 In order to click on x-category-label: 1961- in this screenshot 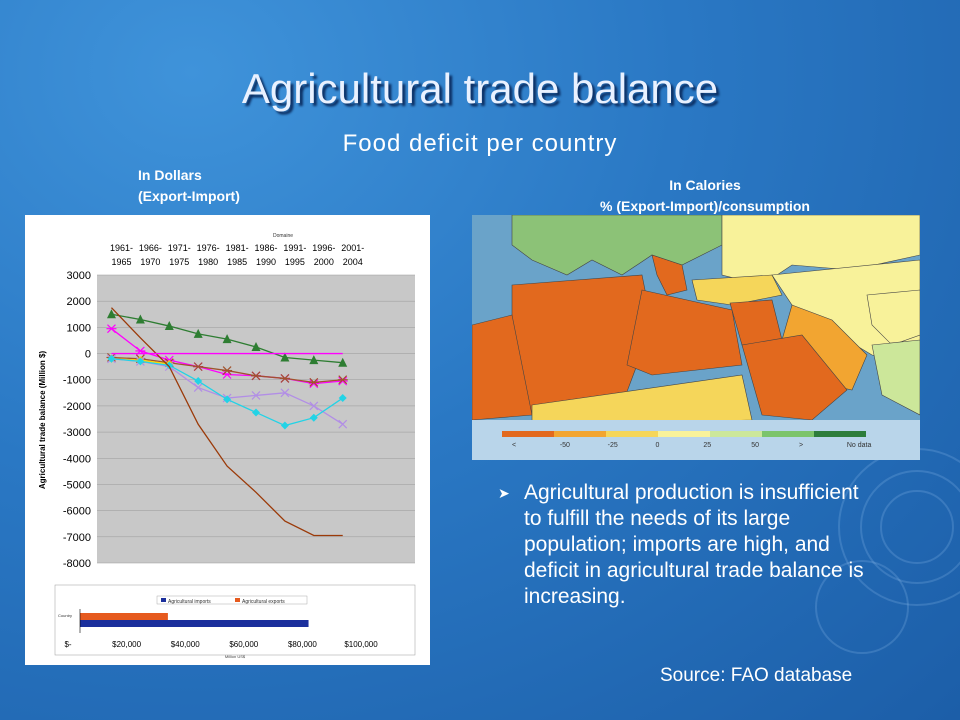, I will do `click(121, 248)`.